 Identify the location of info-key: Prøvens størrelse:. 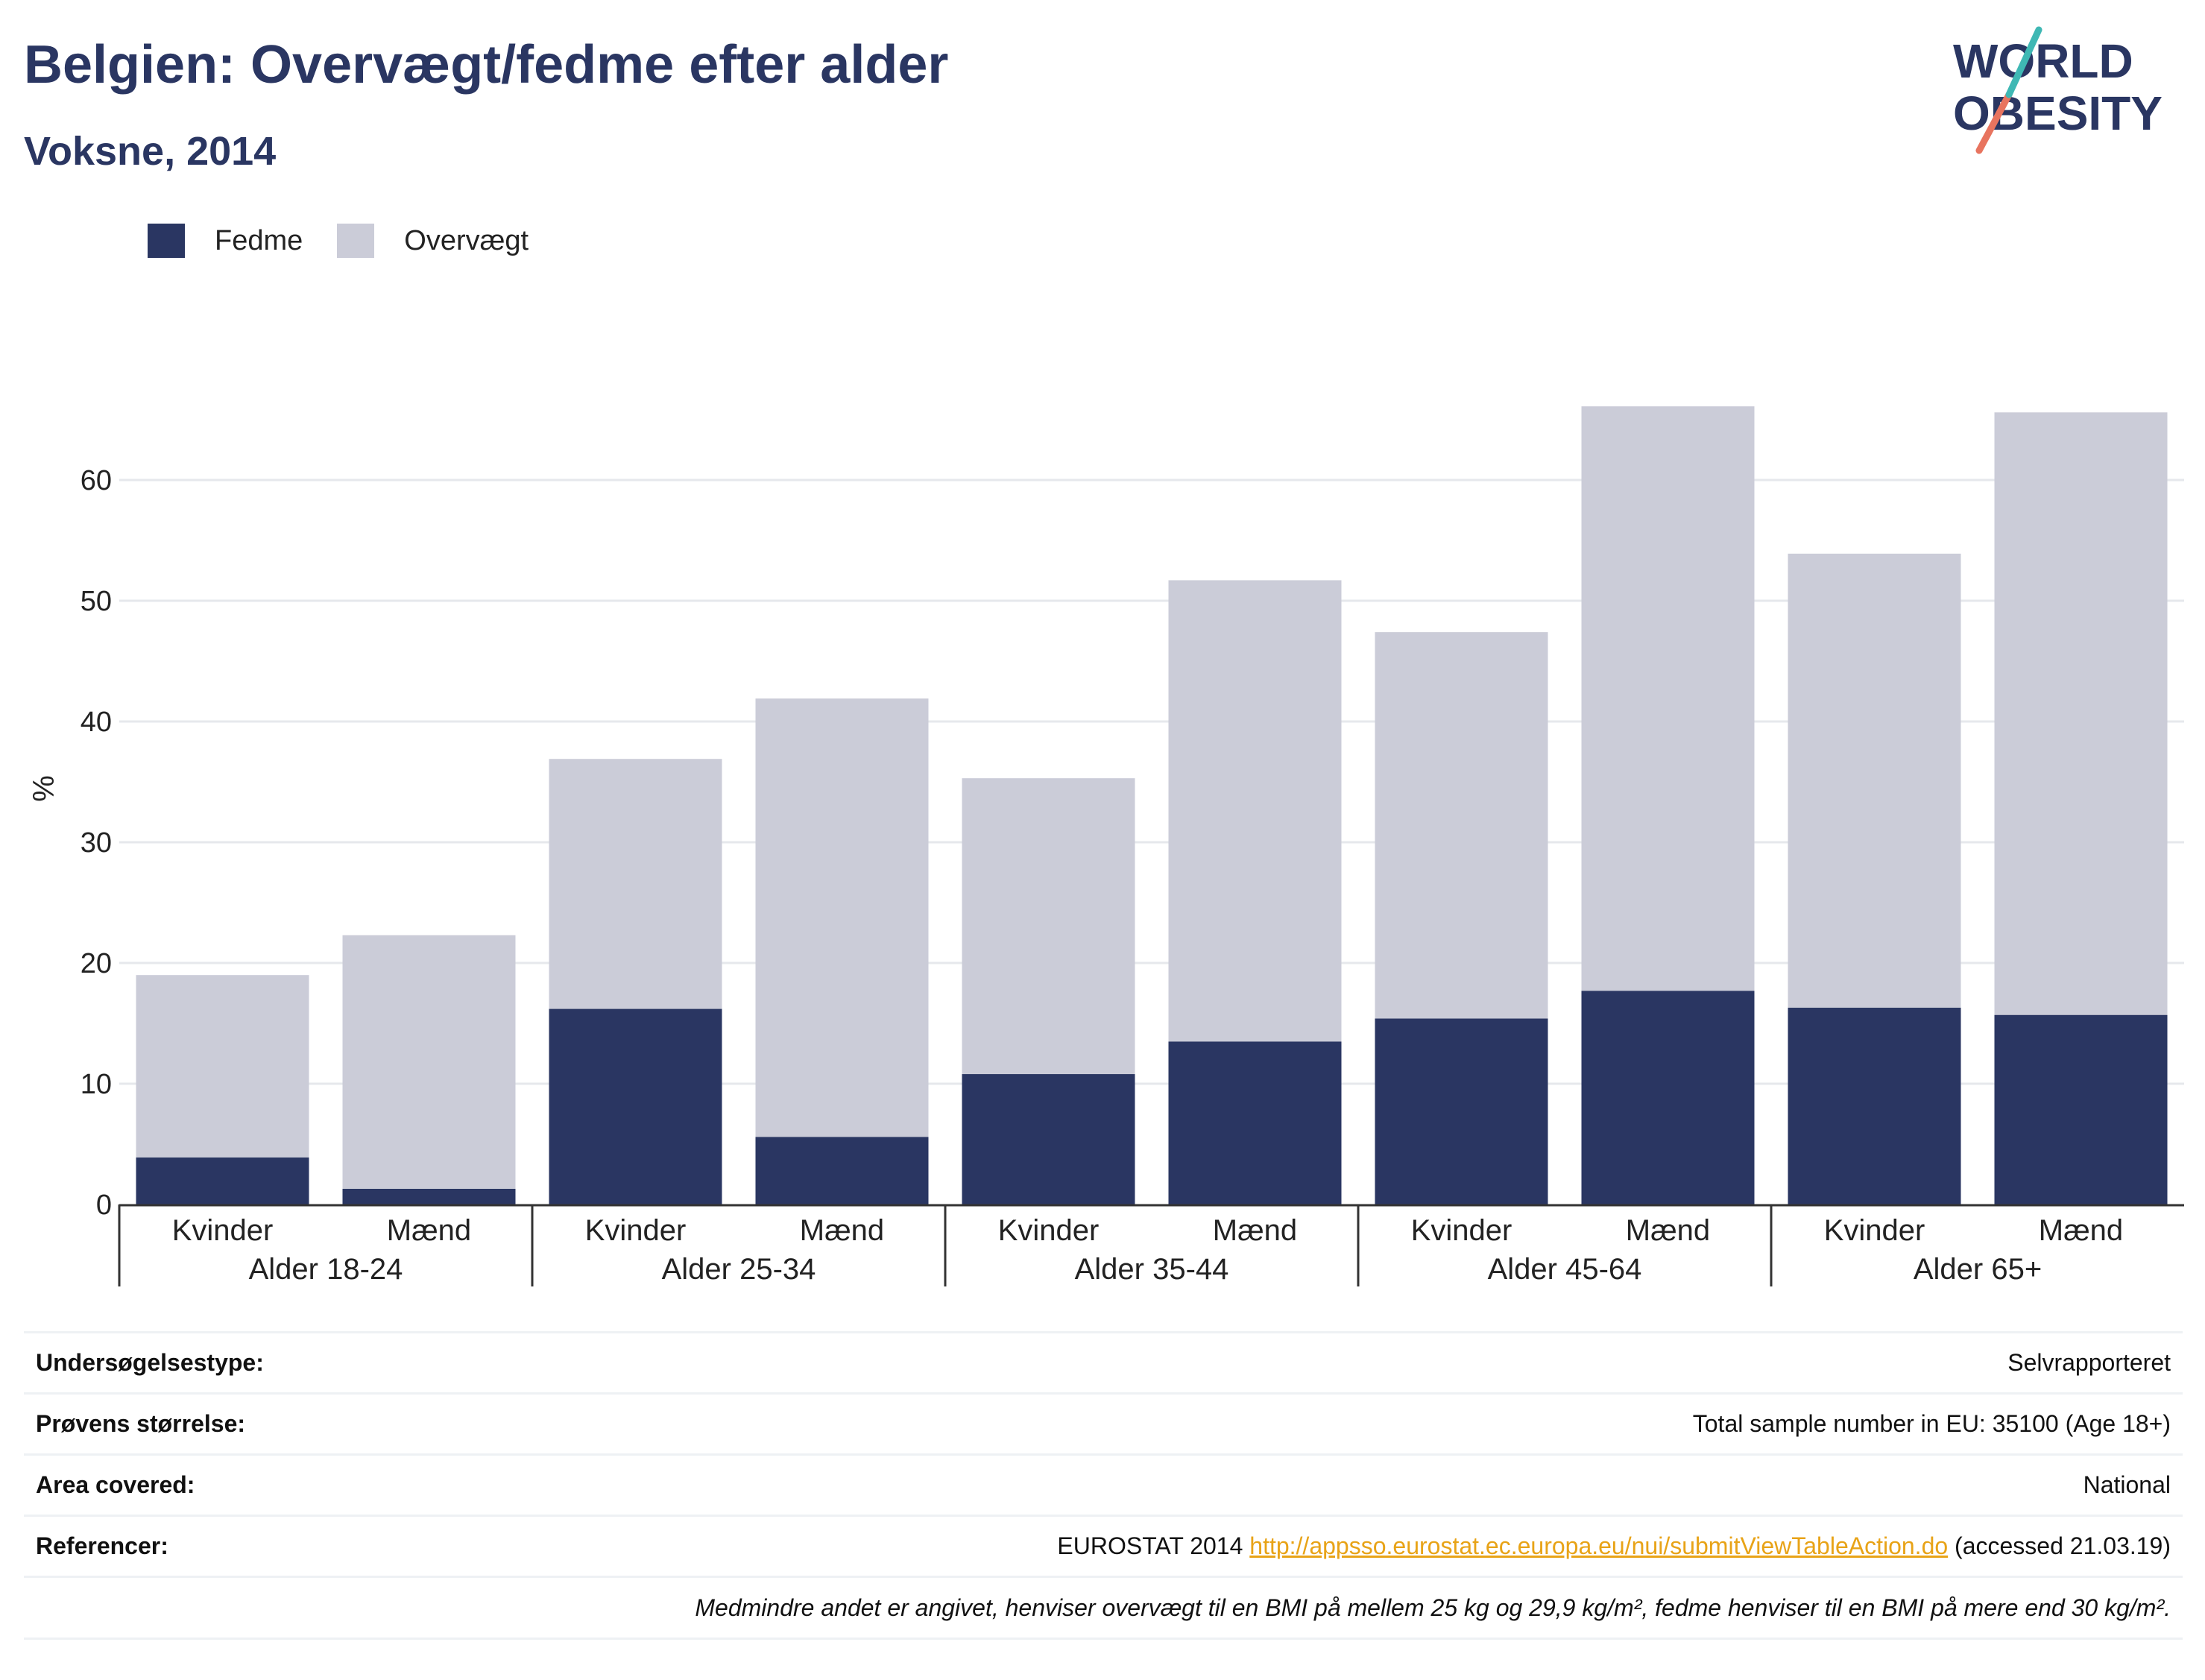
(141, 1423).